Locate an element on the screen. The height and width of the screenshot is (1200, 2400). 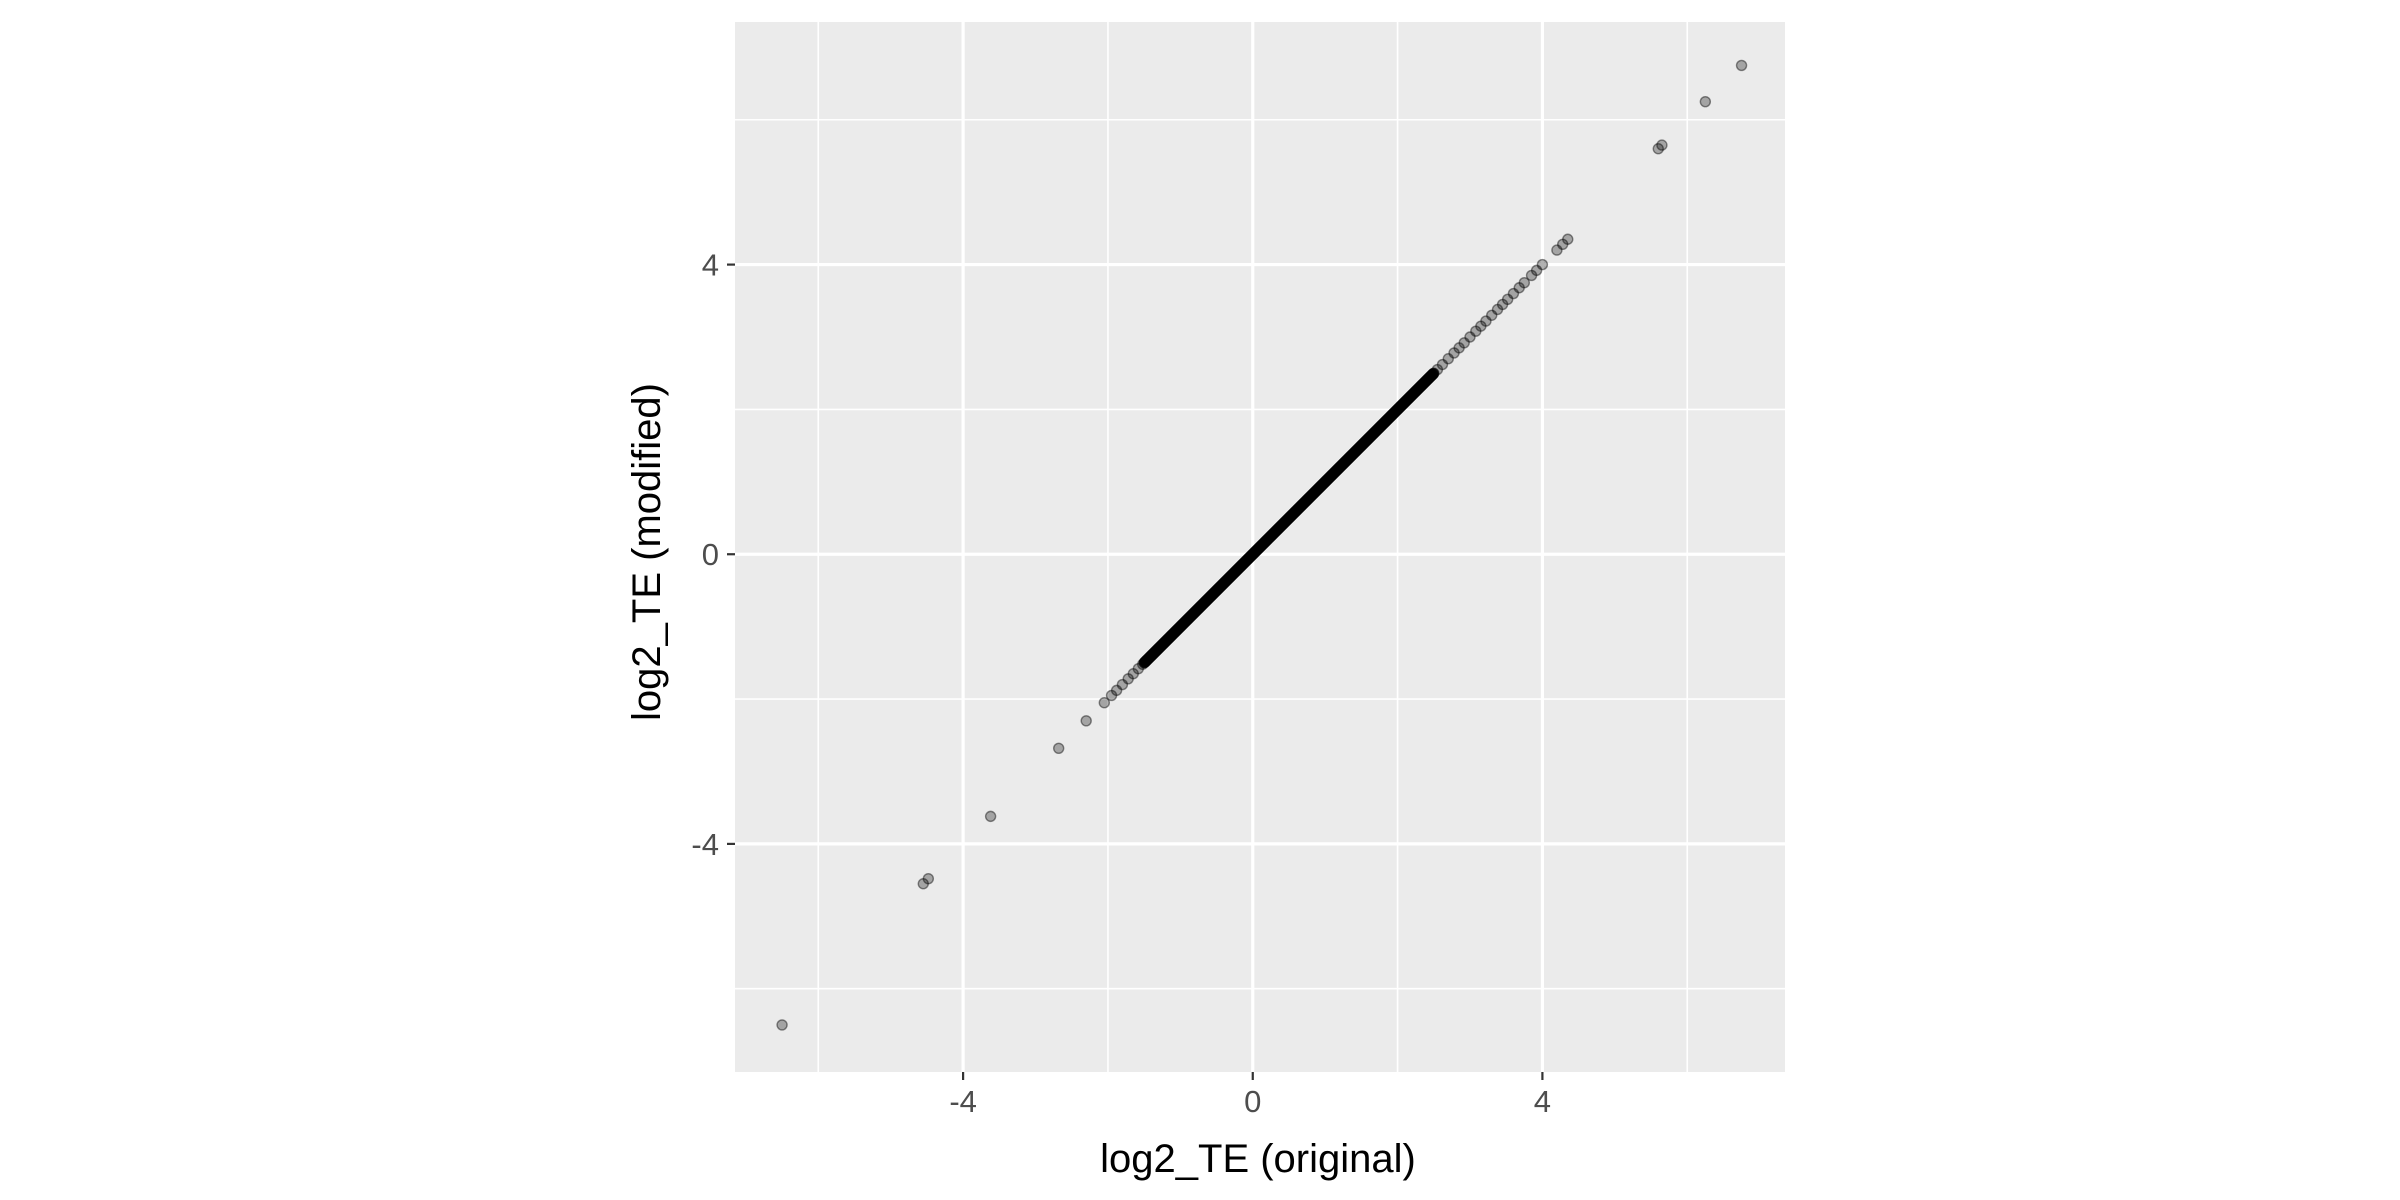
x-tick-label: -4 is located at coordinates (963, 1101).